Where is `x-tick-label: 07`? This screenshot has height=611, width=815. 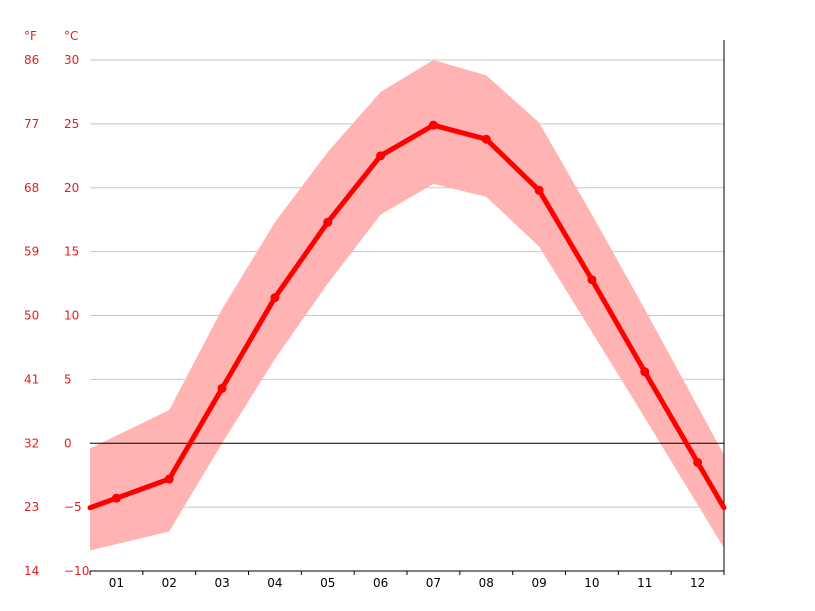
x-tick-label: 07 is located at coordinates (433, 583).